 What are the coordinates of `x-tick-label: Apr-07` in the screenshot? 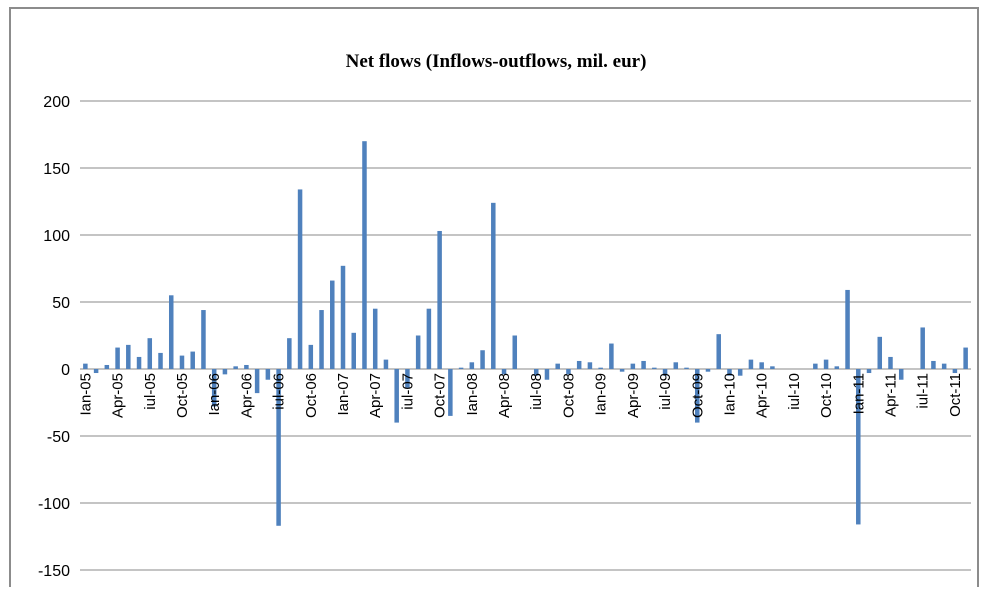 It's located at (375, 395).